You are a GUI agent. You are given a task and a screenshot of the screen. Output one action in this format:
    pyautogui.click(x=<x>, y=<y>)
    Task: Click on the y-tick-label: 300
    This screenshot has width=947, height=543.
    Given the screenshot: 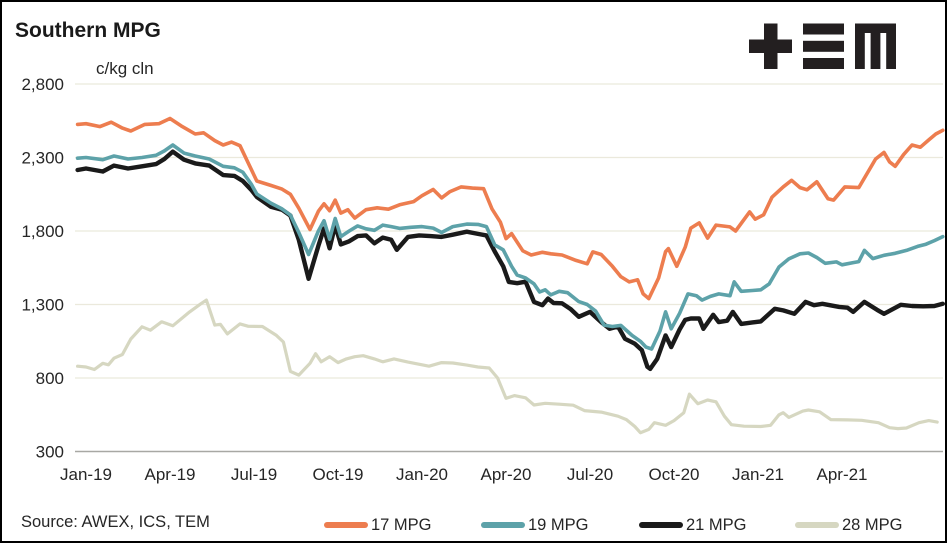 What is the action you would take?
    pyautogui.click(x=50, y=452)
    